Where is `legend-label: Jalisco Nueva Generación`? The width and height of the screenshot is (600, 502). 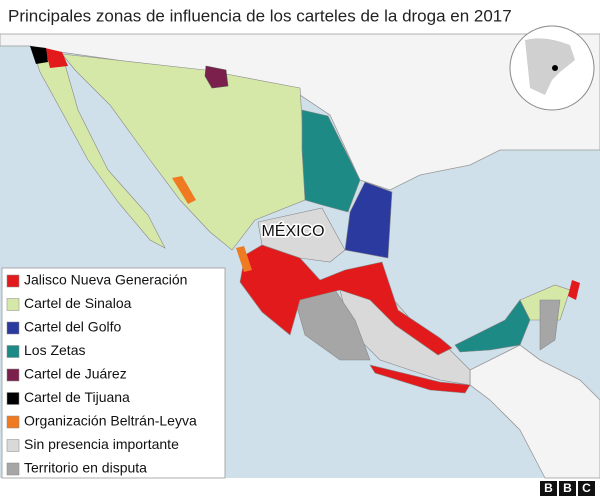
legend-label: Jalisco Nueva Generación is located at coordinates (105, 280).